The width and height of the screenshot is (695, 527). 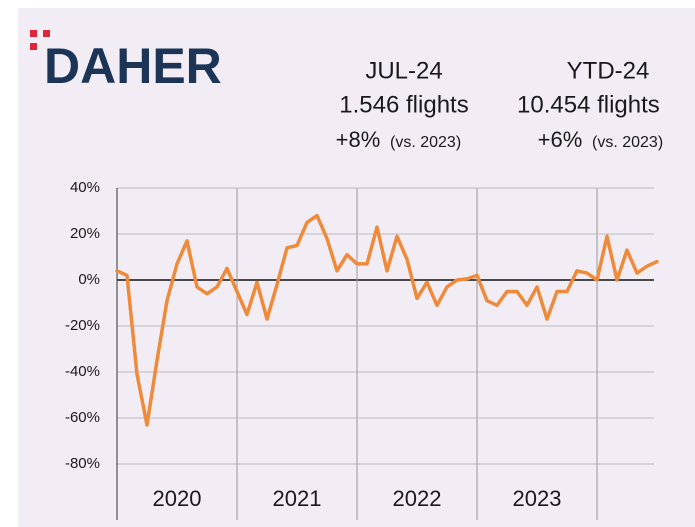 I want to click on y-tick-label: -60%, so click(x=82, y=417).